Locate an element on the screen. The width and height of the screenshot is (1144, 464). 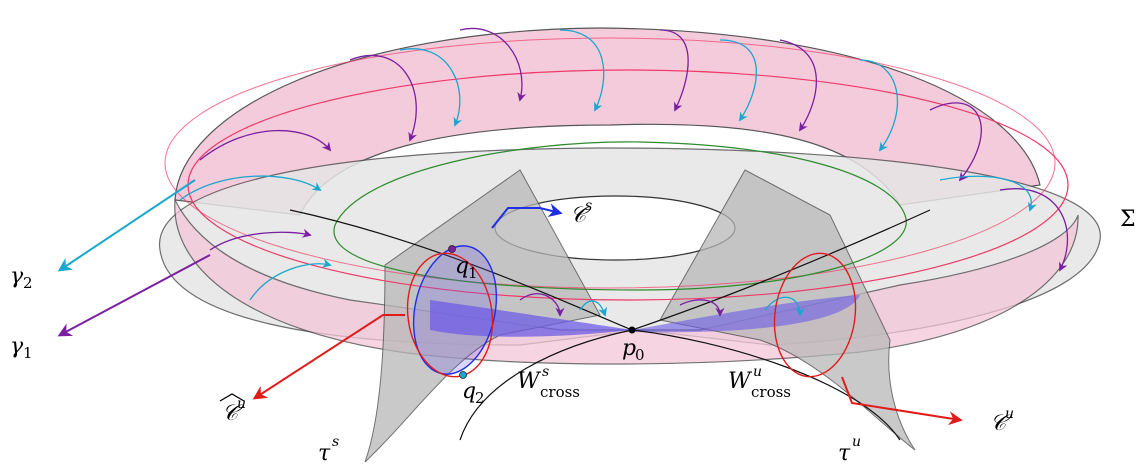
red-section-curve-left is located at coordinates (450, 315).